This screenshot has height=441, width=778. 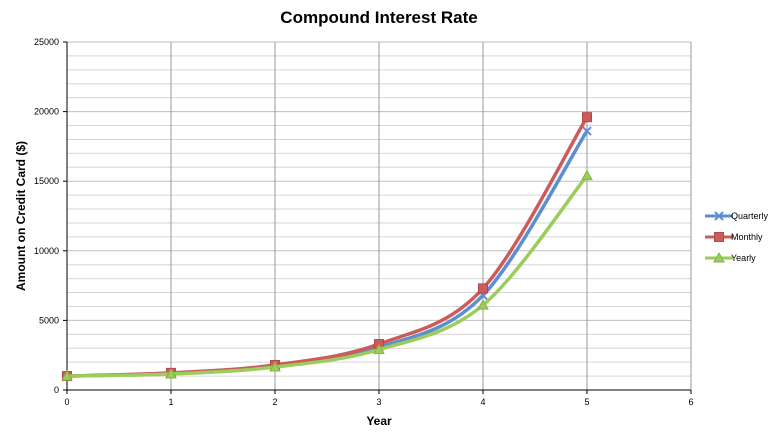 What do you see at coordinates (56, 390) in the screenshot?
I see `y-tick-label: 0` at bounding box center [56, 390].